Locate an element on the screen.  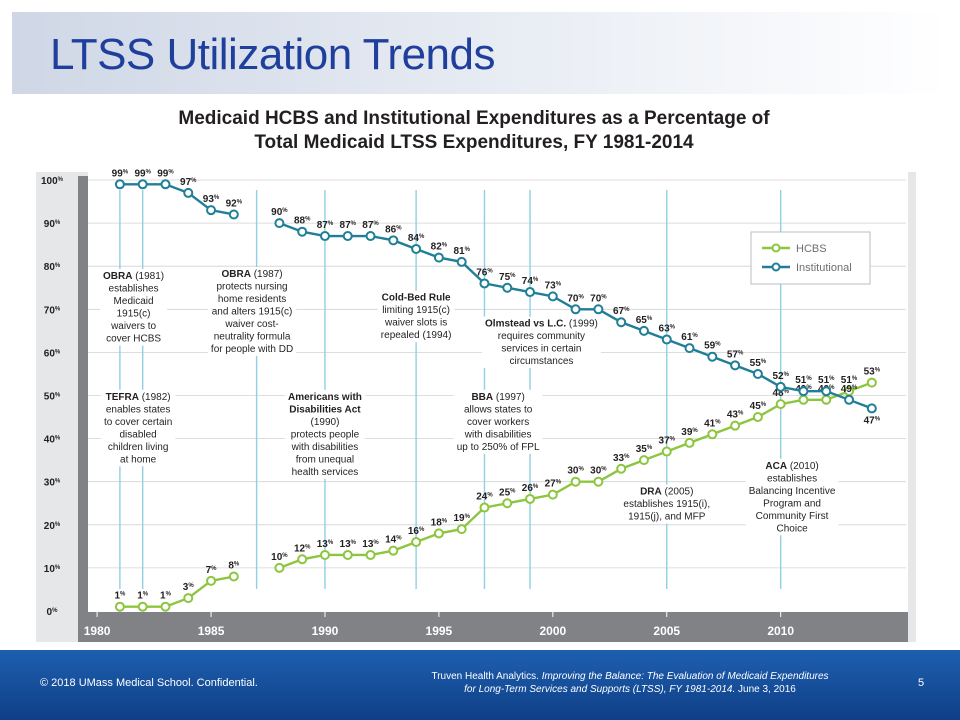
annotation-line: protects people is located at coordinates (325, 434).